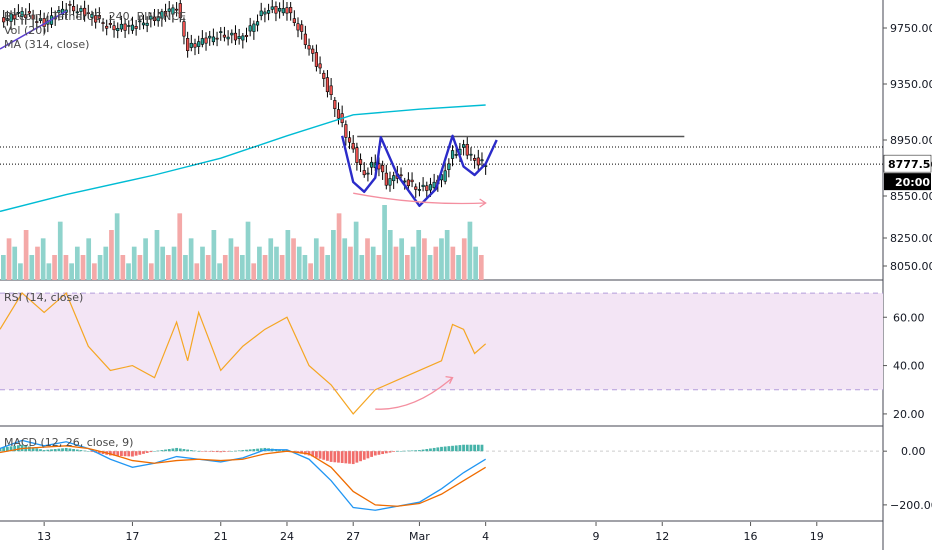  Describe the element at coordinates (913, 451) in the screenshot. I see `macd-tick-label: 0.00` at that location.